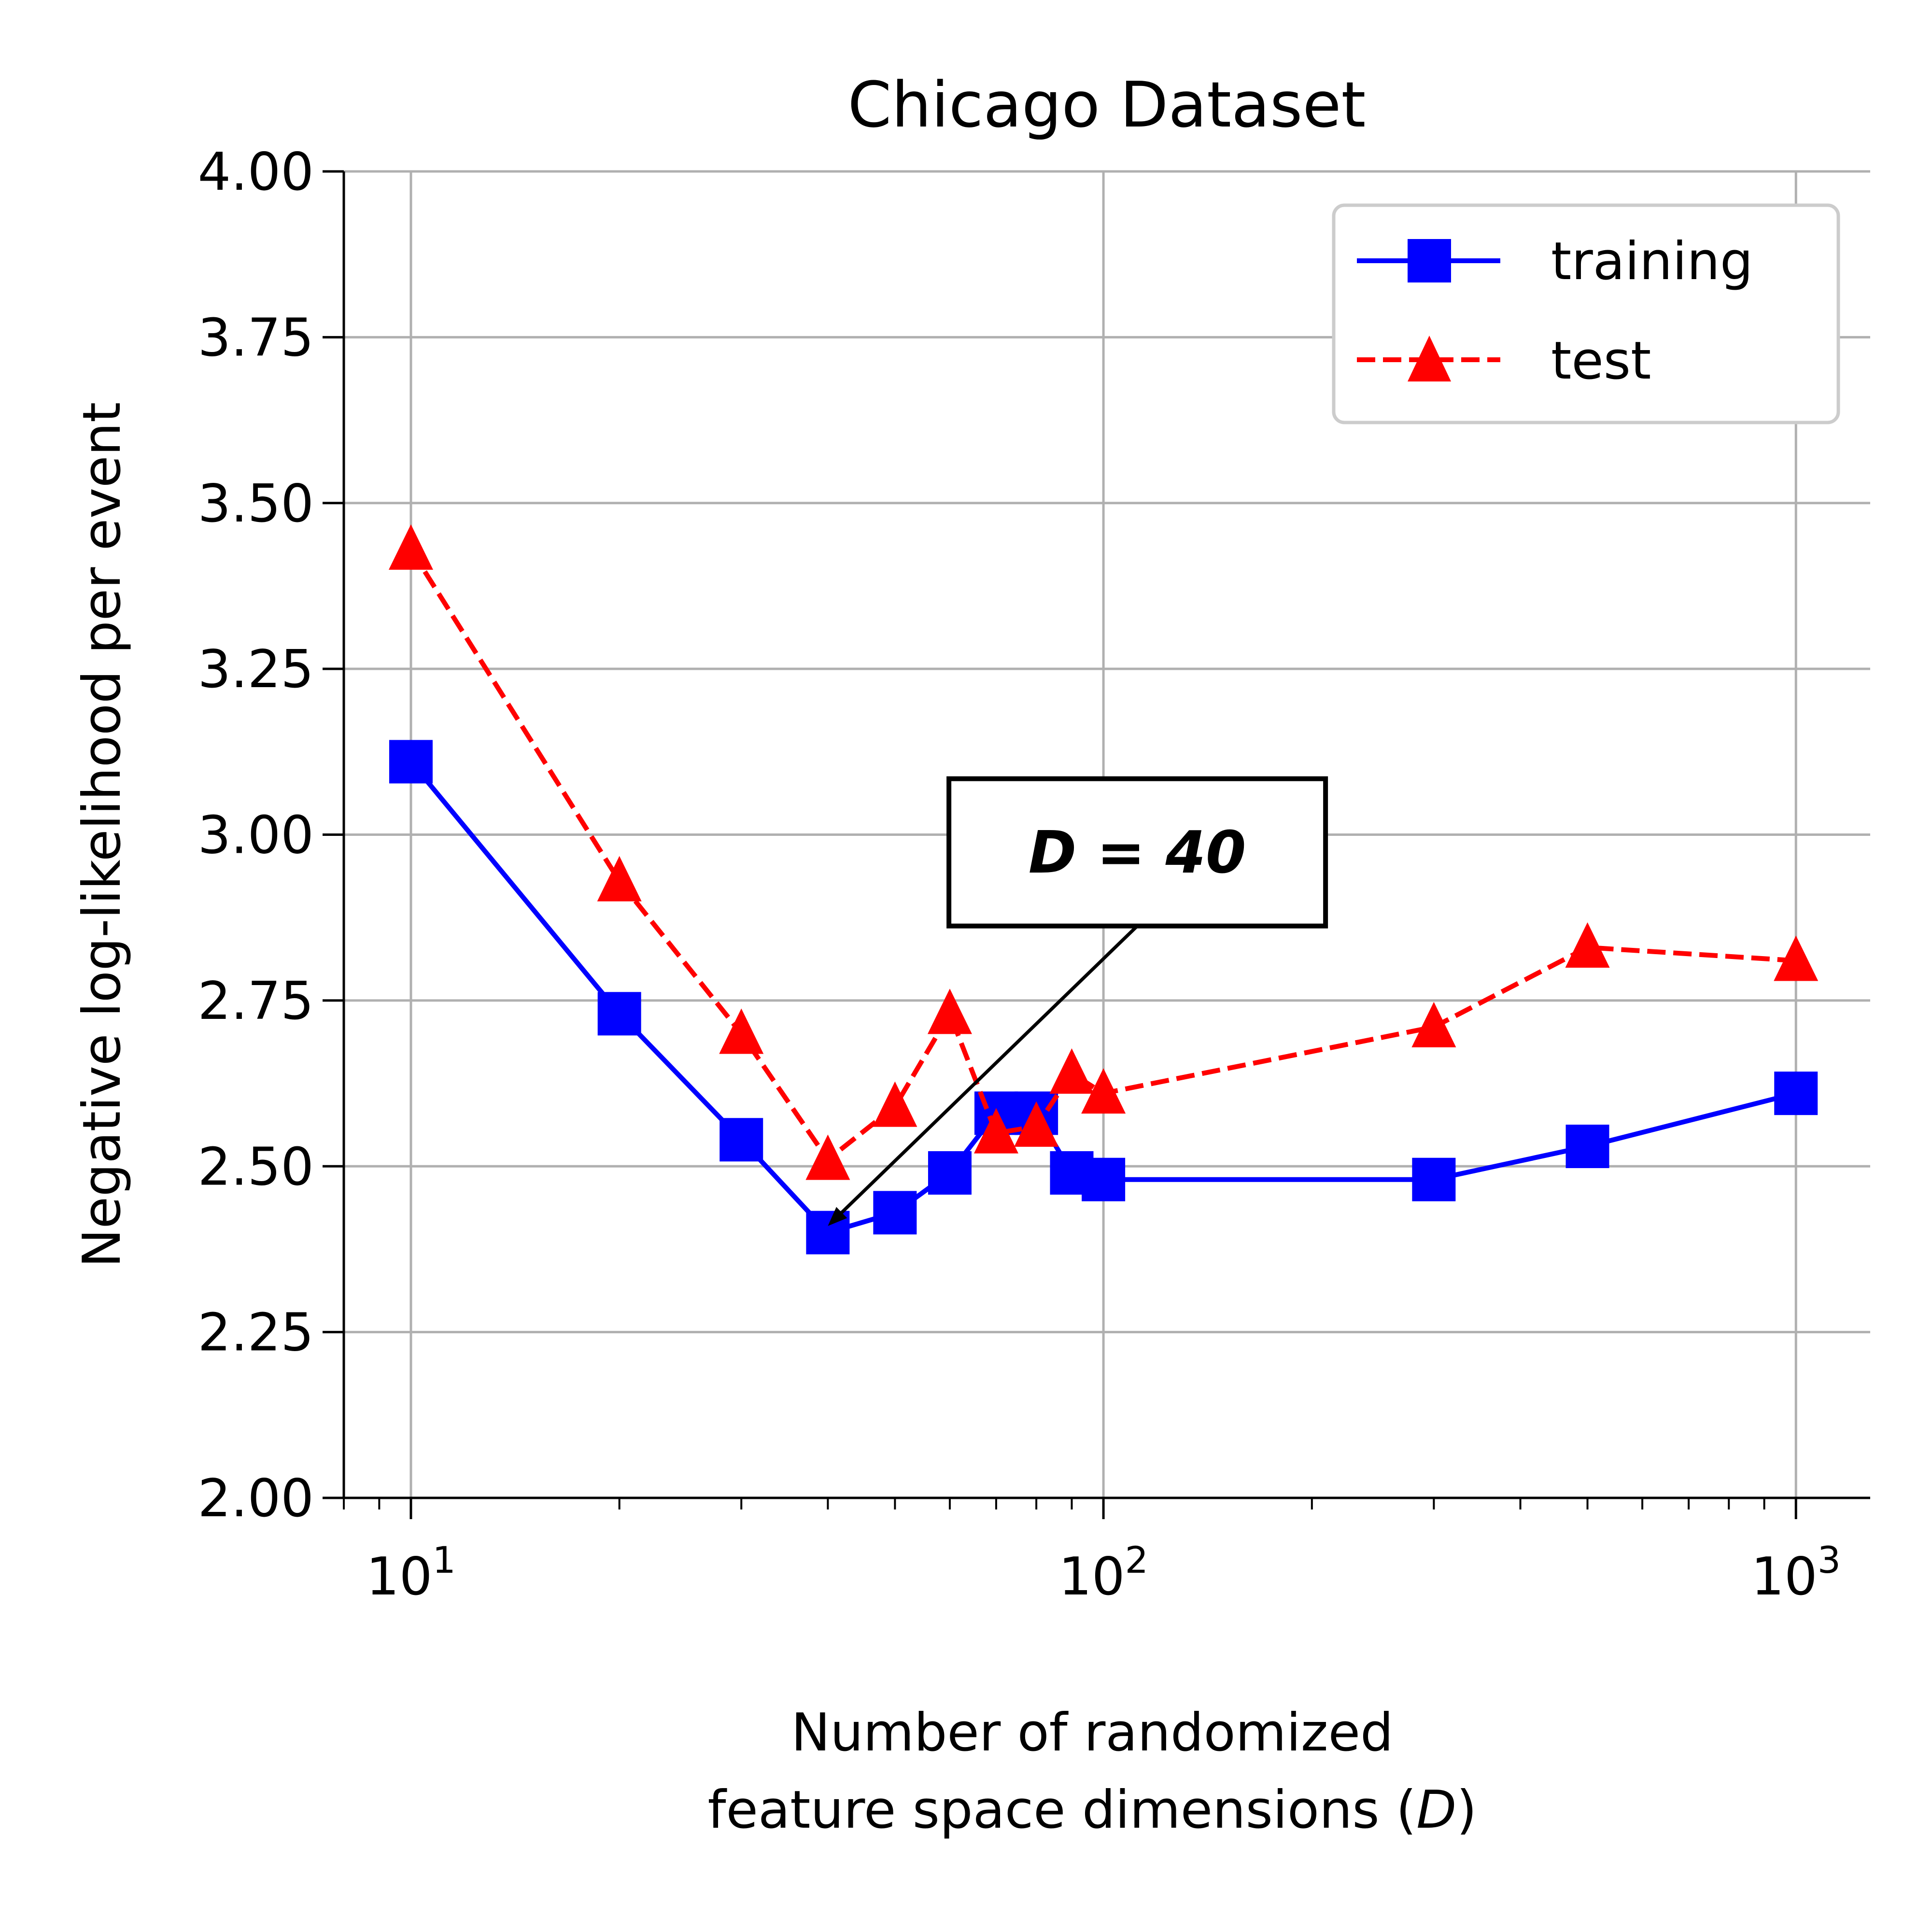 The image size is (1932, 1932). I want to click on x-axis-label-var: D, so click(1436, 1810).